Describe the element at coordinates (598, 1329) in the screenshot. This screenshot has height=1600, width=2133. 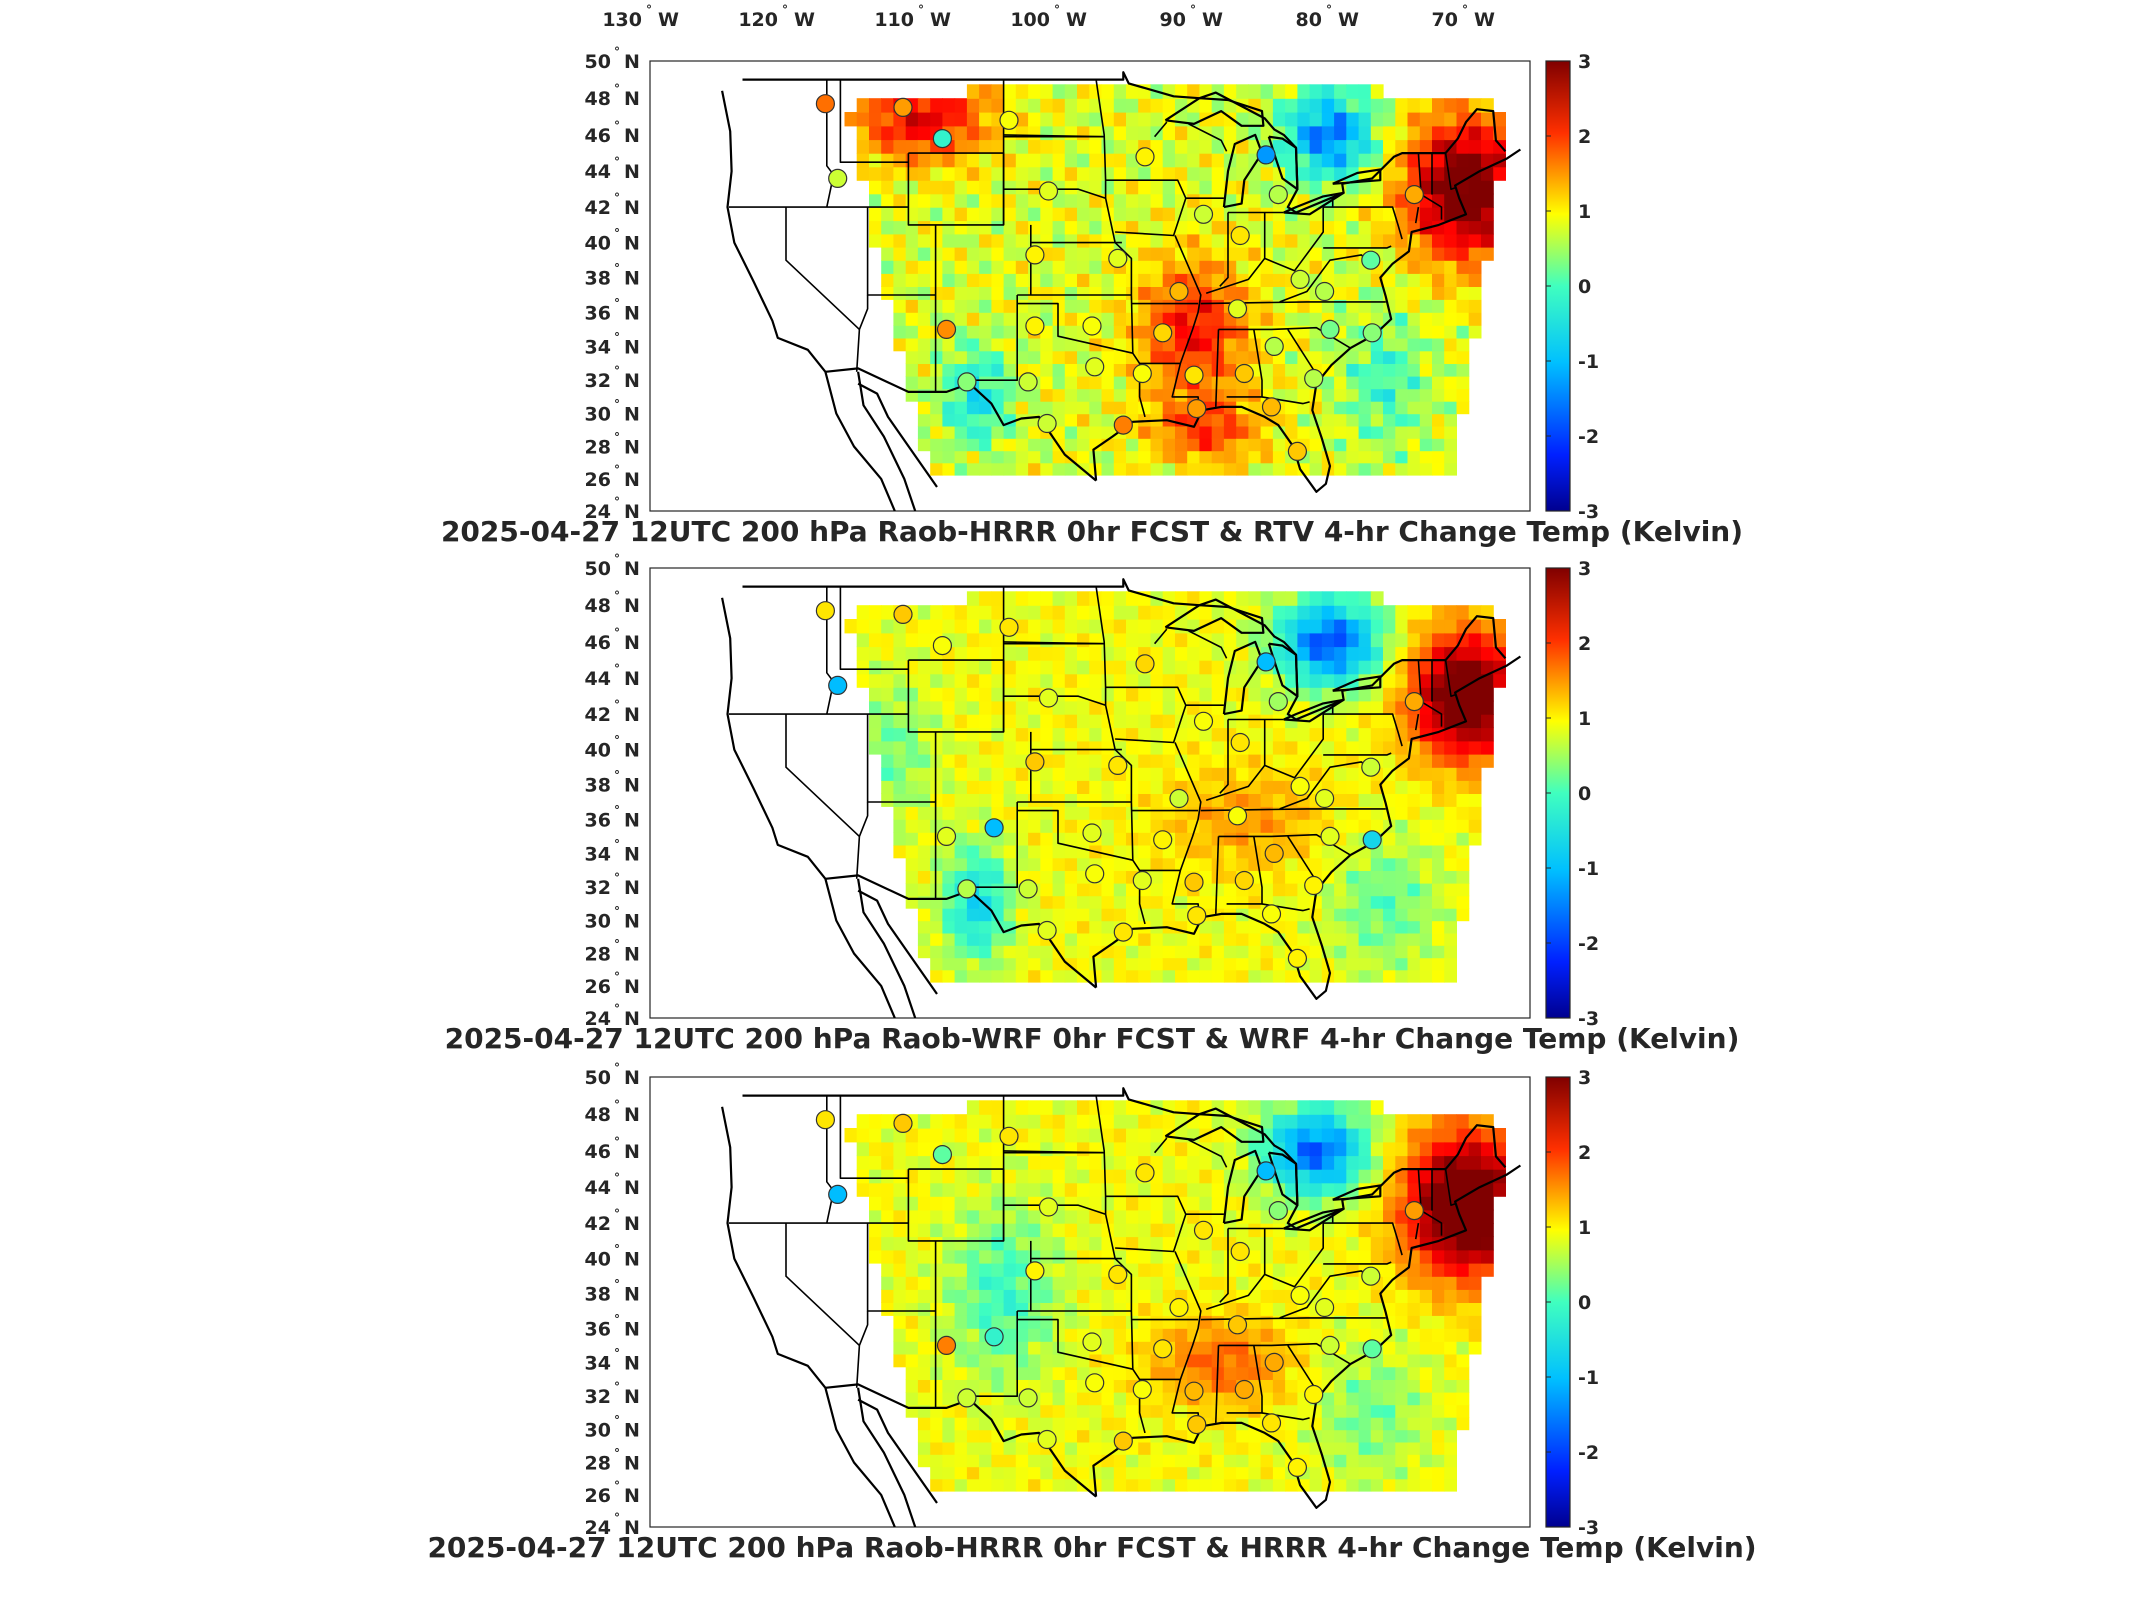
I see `latitude-value: 36` at that location.